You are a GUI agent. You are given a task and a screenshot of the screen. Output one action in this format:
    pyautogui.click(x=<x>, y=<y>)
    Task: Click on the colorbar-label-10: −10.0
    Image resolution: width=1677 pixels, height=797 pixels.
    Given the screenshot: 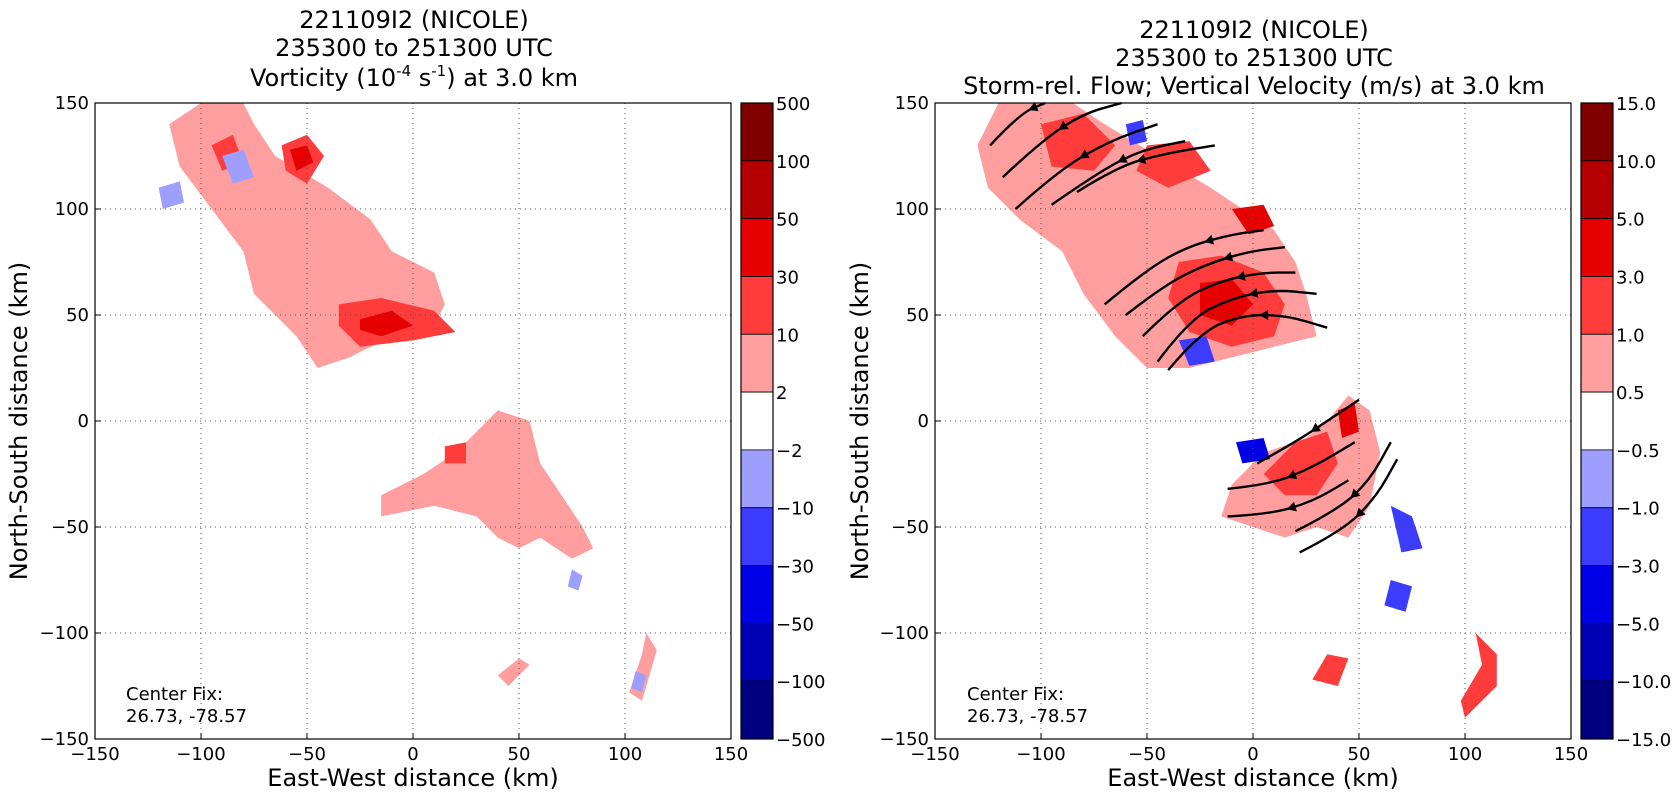 What is the action you would take?
    pyautogui.click(x=1643, y=682)
    